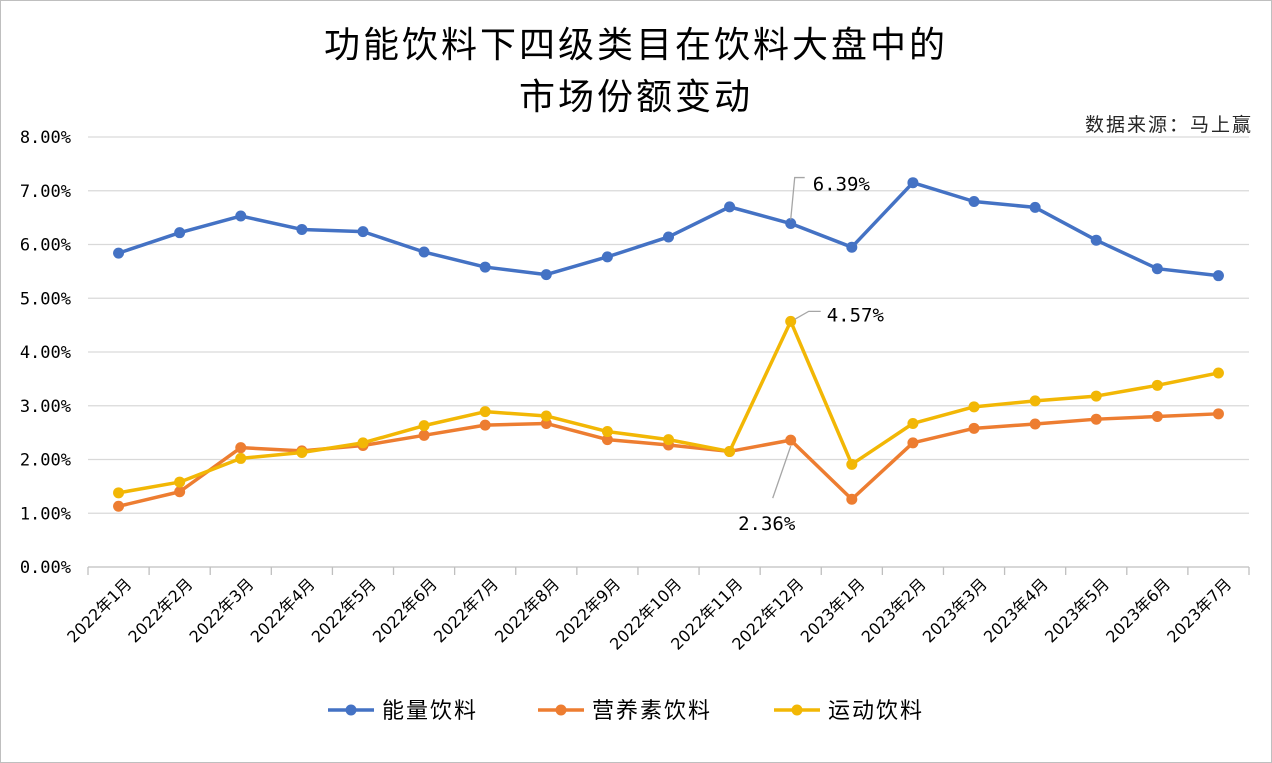 This screenshot has height=763, width=1272. What do you see at coordinates (160, 610) in the screenshot?
I see `x-tick-label: 2022年2月` at bounding box center [160, 610].